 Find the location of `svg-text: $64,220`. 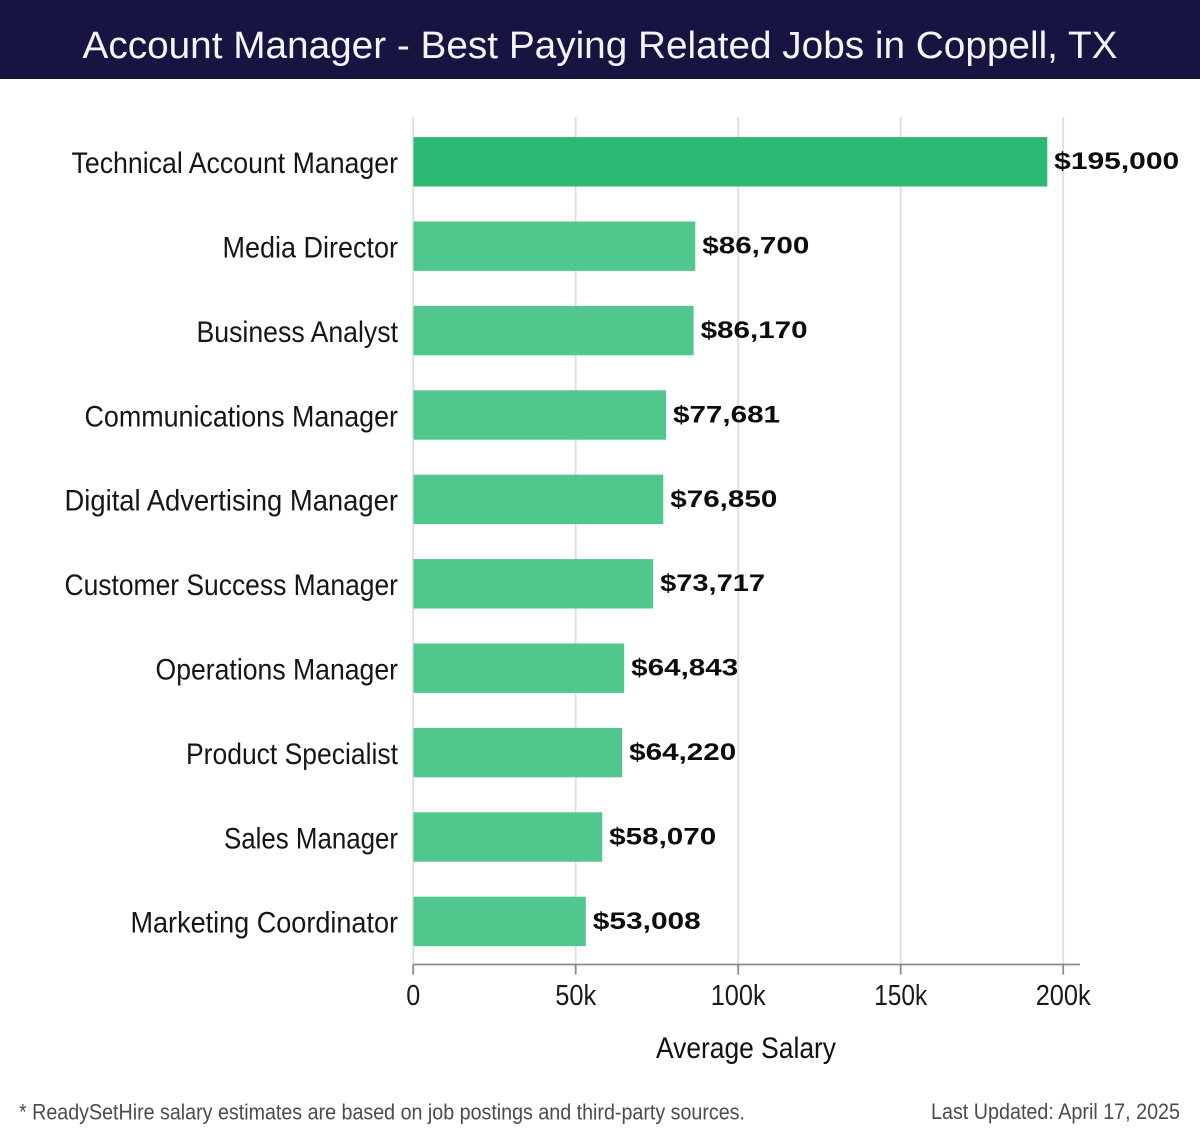

svg-text: $64,220 is located at coordinates (682, 752).